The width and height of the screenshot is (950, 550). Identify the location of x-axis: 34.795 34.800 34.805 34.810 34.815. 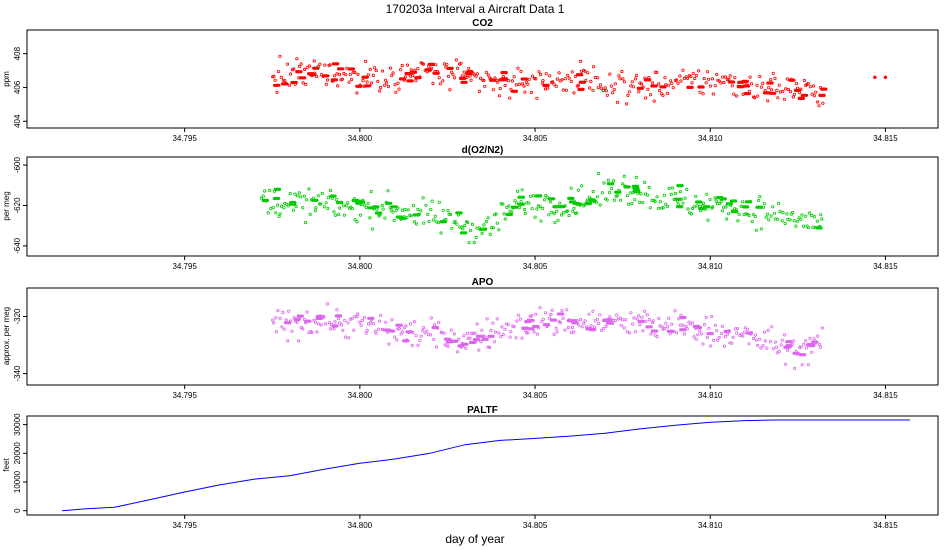
(535, 263).